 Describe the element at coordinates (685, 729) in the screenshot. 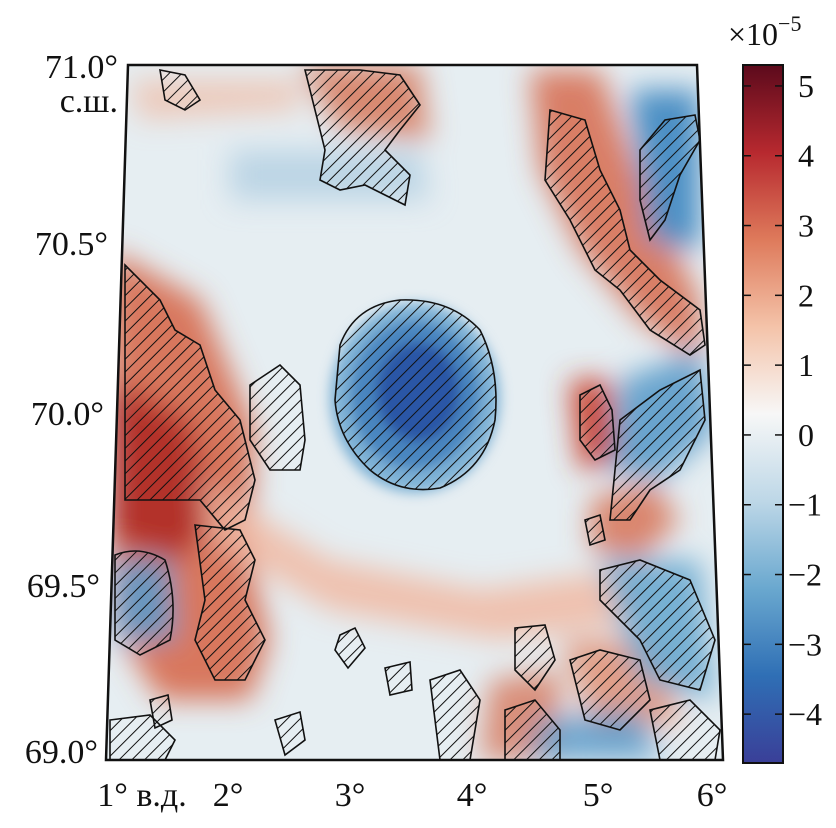

I see `hatch-bottom-g` at that location.